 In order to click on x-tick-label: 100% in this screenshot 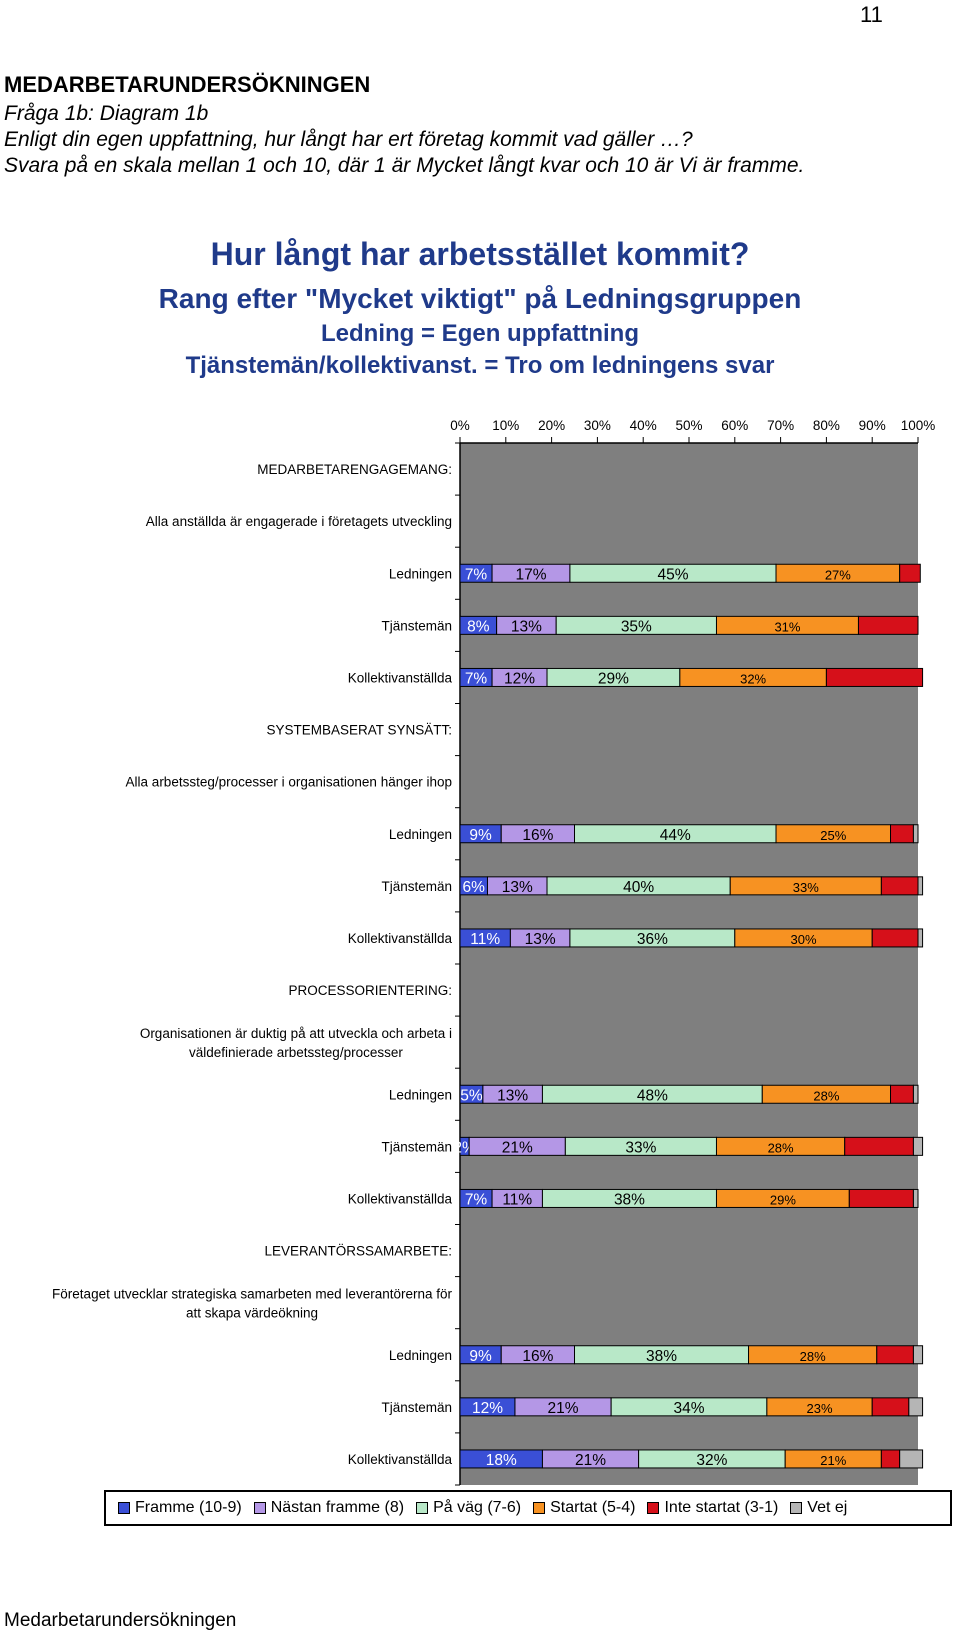, I will do `click(918, 425)`.